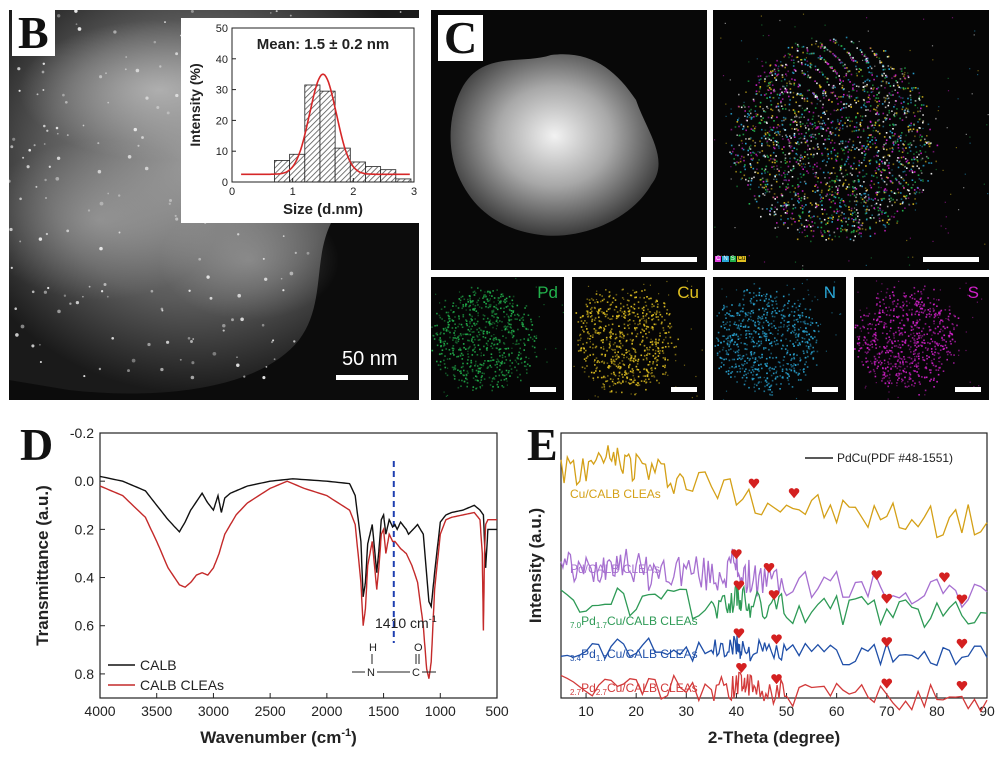  I want to click on map-cu-scale-bar, so click(684, 389).